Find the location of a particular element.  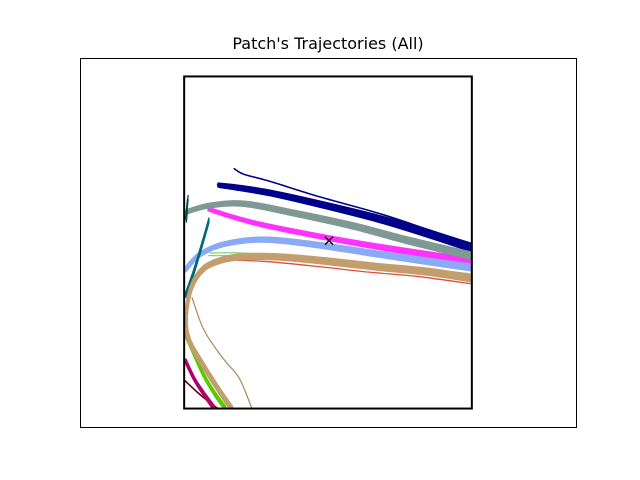

x-marker-stroke is located at coordinates (329, 241).